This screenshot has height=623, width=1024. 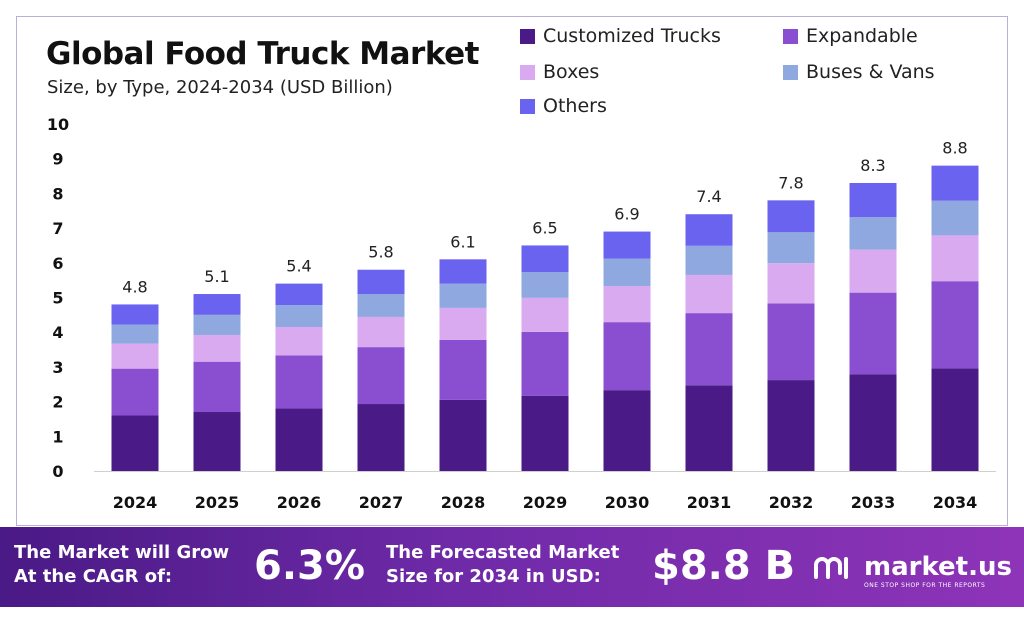 What do you see at coordinates (708, 196) in the screenshot?
I see `total-data-label: 7.4` at bounding box center [708, 196].